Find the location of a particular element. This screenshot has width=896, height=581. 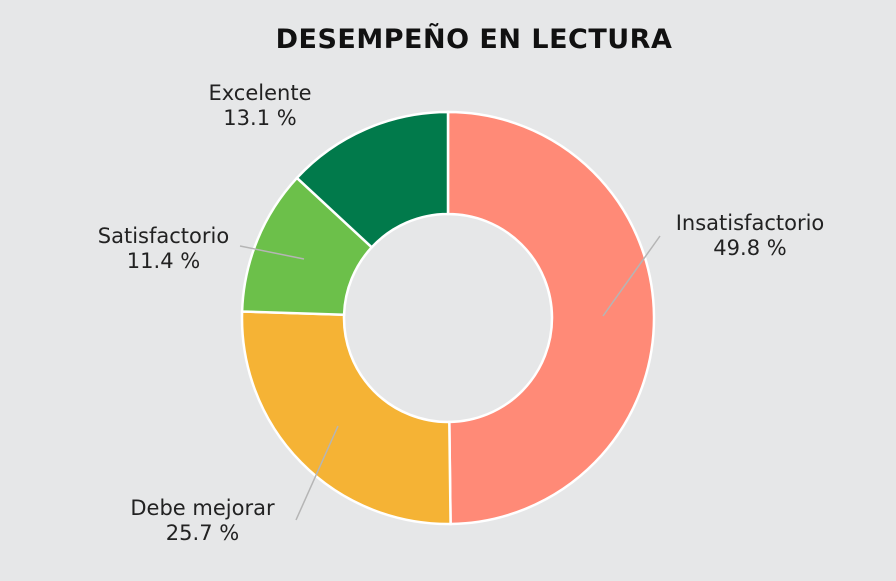

slice-label-satisfactorio: Satisfactorio 11.4 % is located at coordinates (163, 249).